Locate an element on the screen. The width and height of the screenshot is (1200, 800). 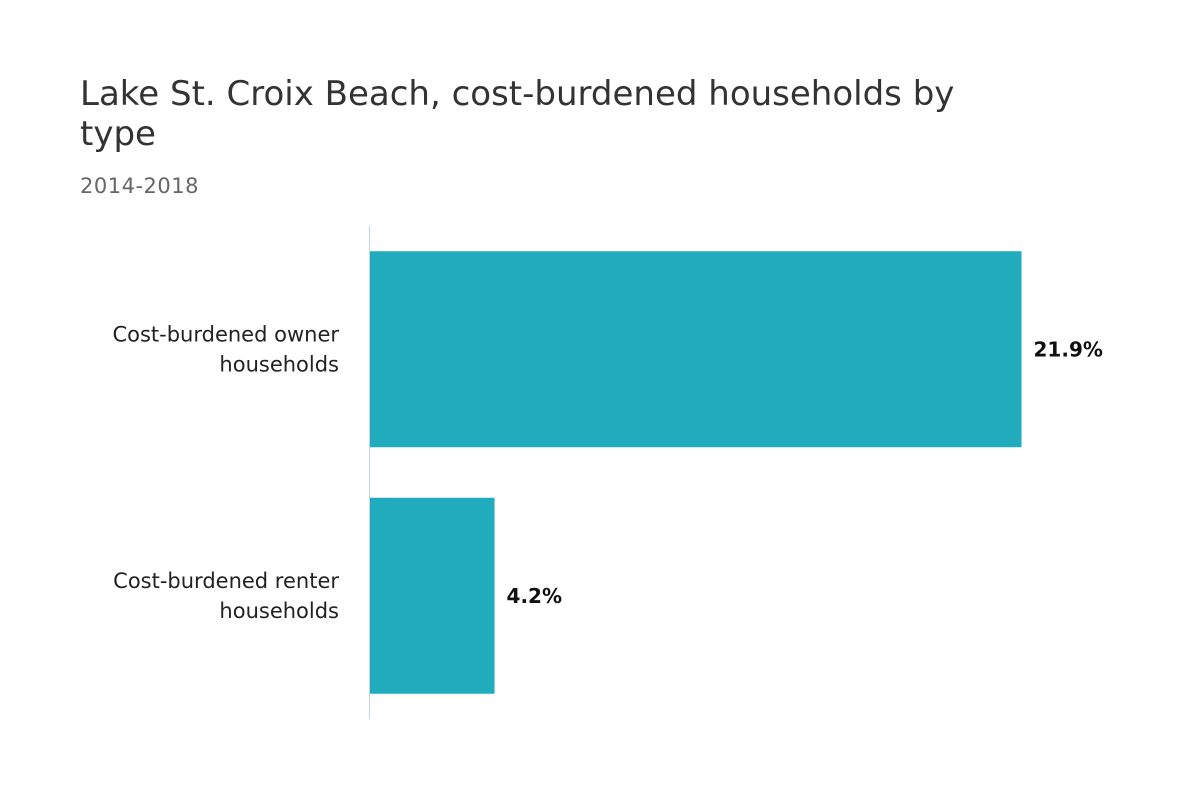
category-label-0: Cost-burdened owner households is located at coordinates (225, 349).